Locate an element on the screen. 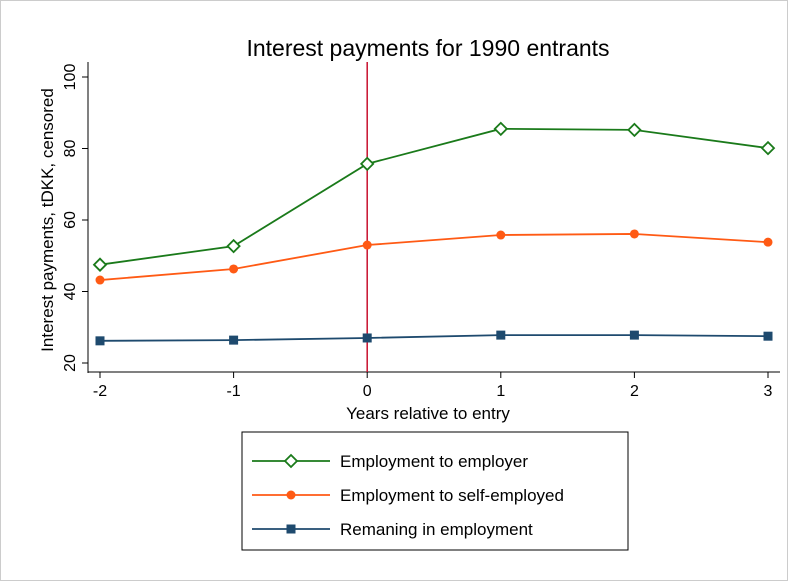 The image size is (788, 586). x-tick-label: -1 is located at coordinates (233, 391).